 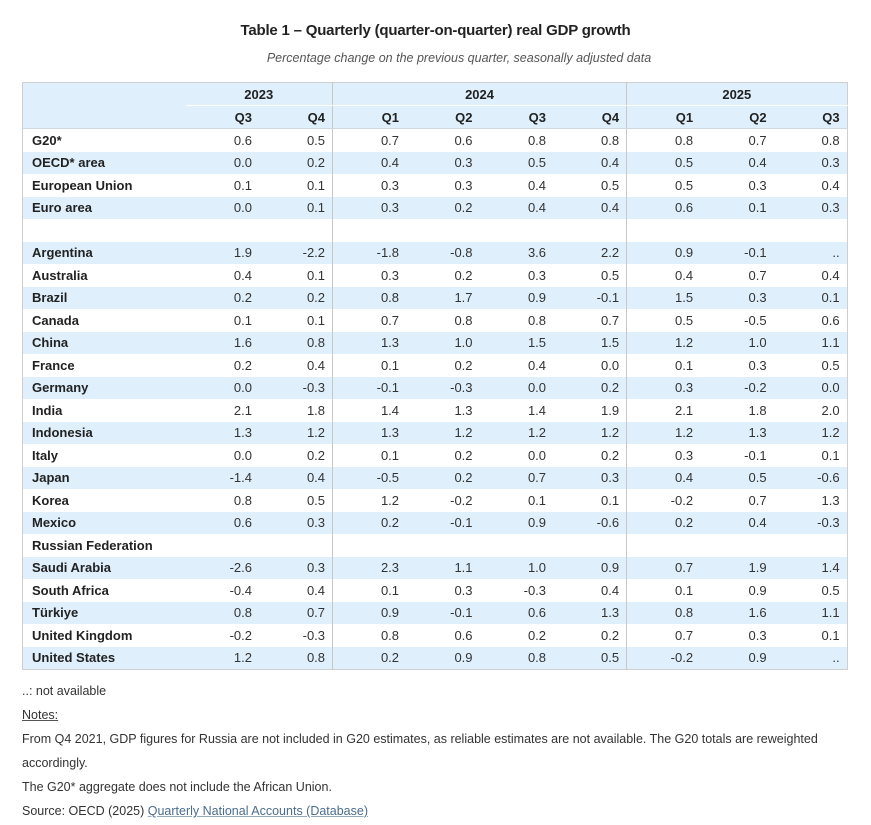 What do you see at coordinates (222, 117) in the screenshot?
I see `quarter-header: Q3` at bounding box center [222, 117].